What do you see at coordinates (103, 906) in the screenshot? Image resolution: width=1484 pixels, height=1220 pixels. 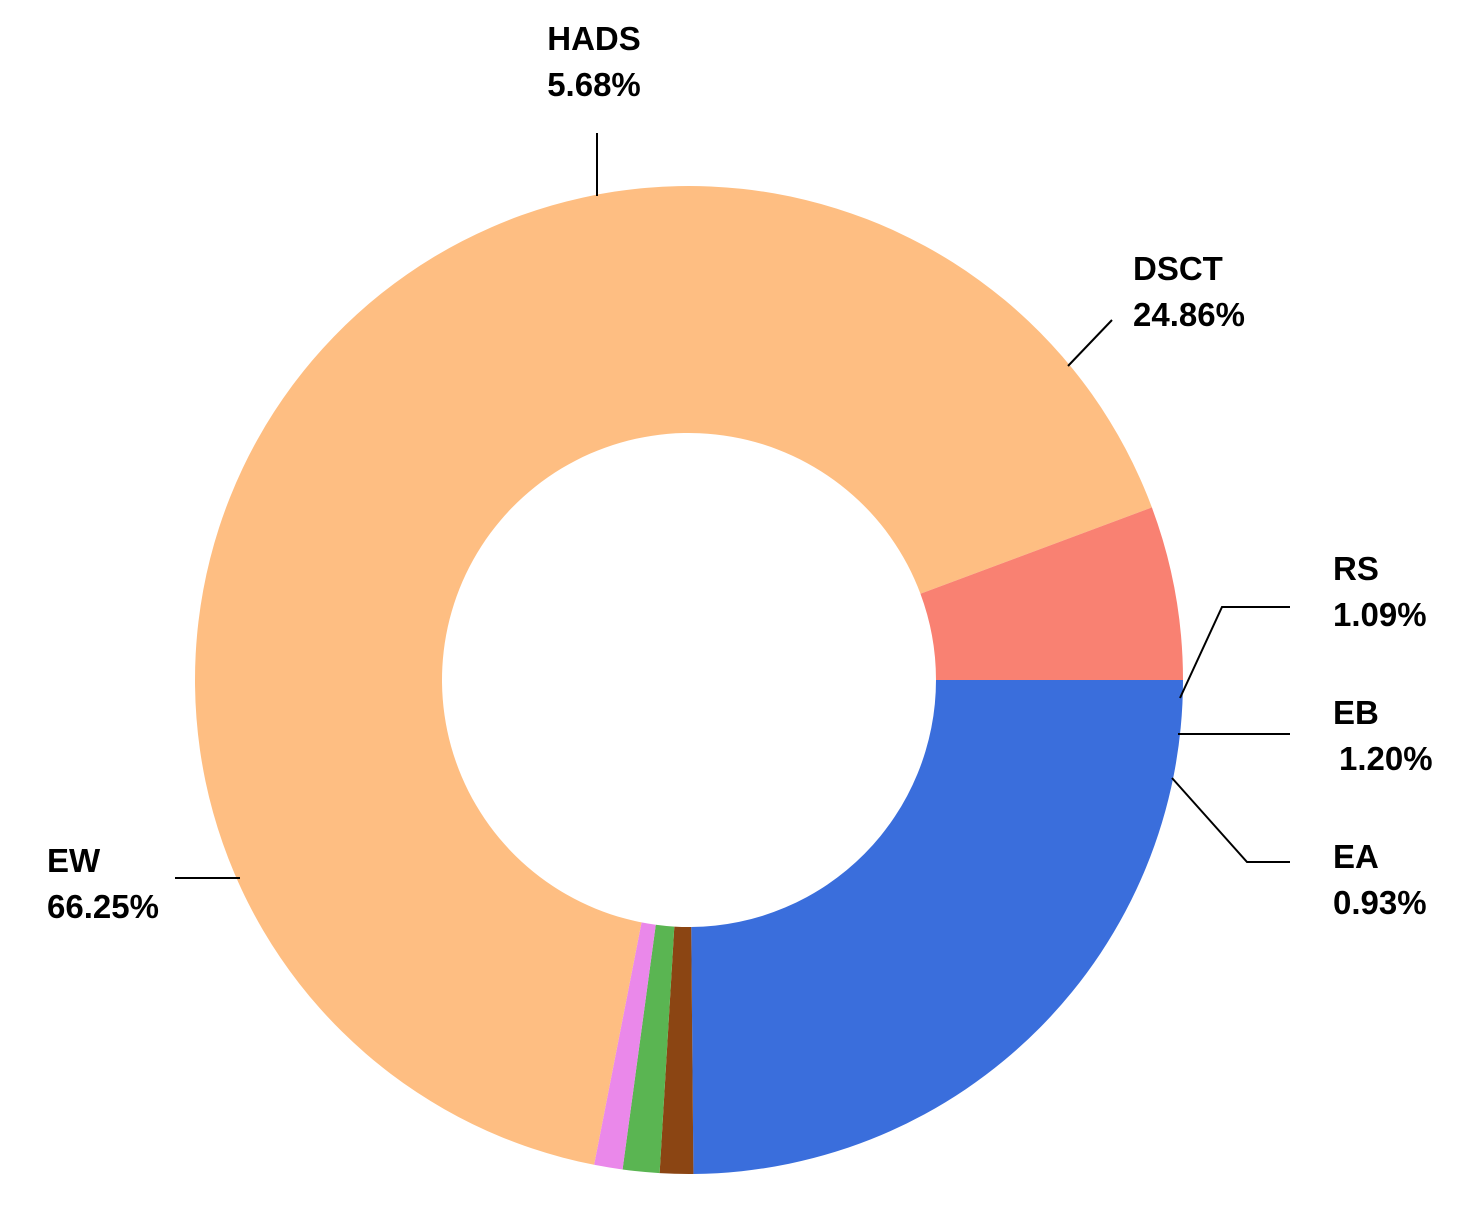 I see `label-ew-value: 66.25%` at bounding box center [103, 906].